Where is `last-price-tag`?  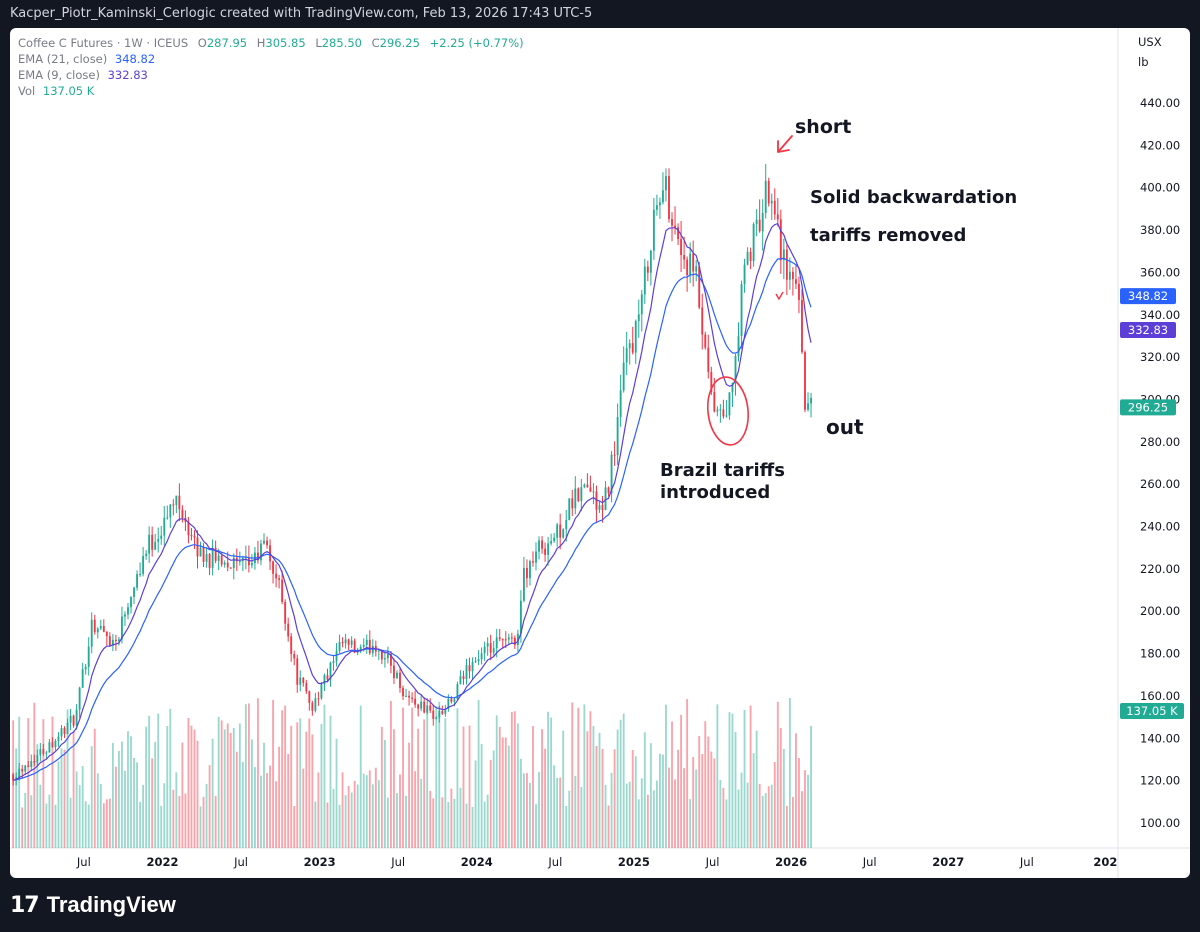
last-price-tag is located at coordinates (1148, 407).